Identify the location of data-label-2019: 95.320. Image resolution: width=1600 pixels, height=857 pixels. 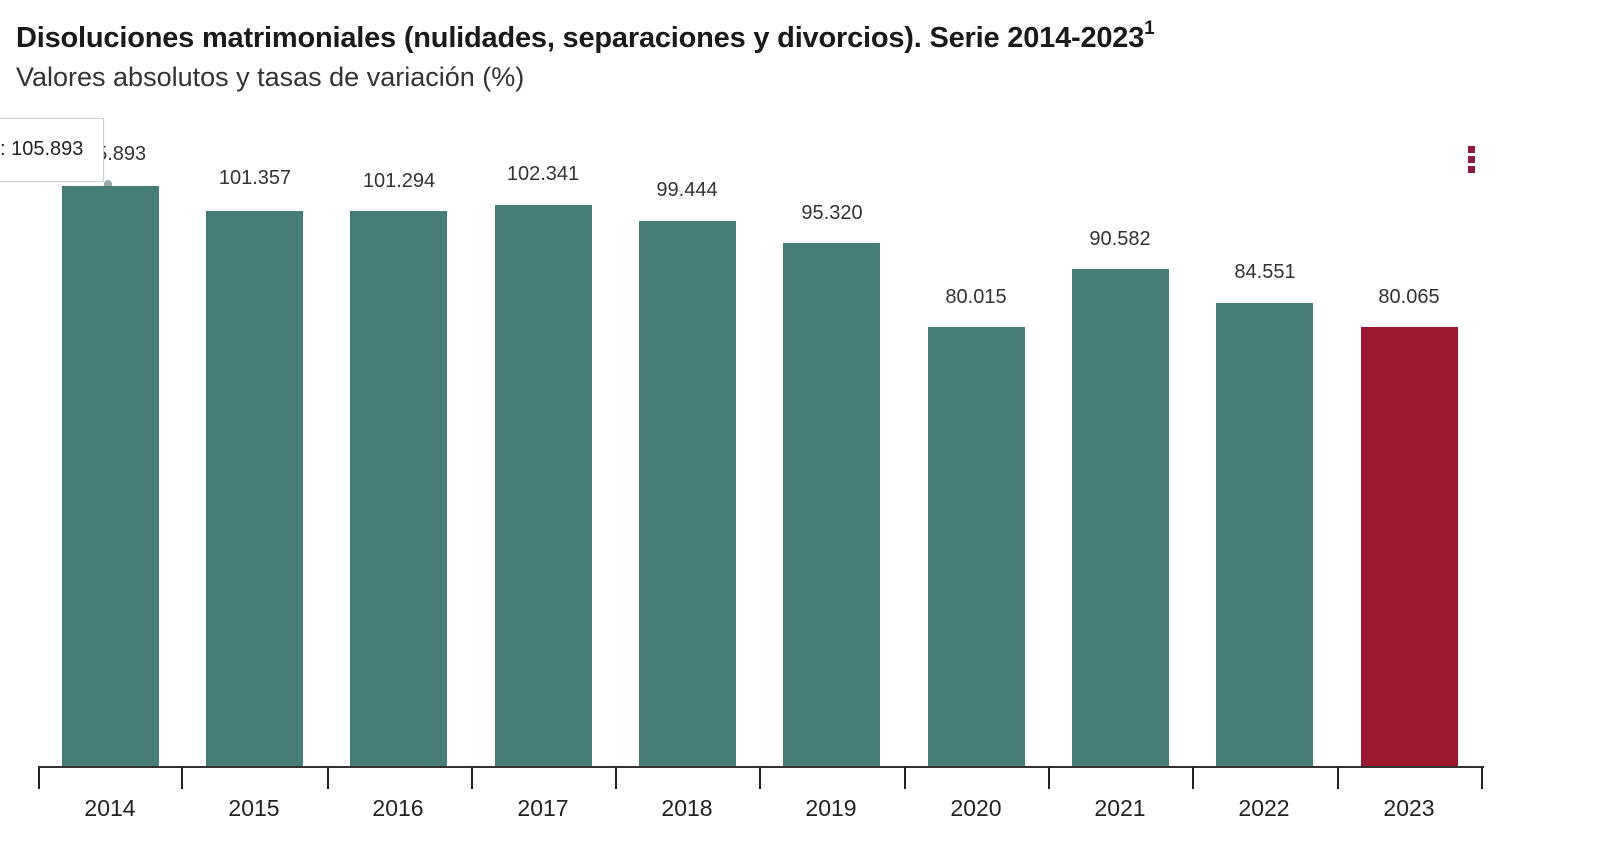
(832, 213).